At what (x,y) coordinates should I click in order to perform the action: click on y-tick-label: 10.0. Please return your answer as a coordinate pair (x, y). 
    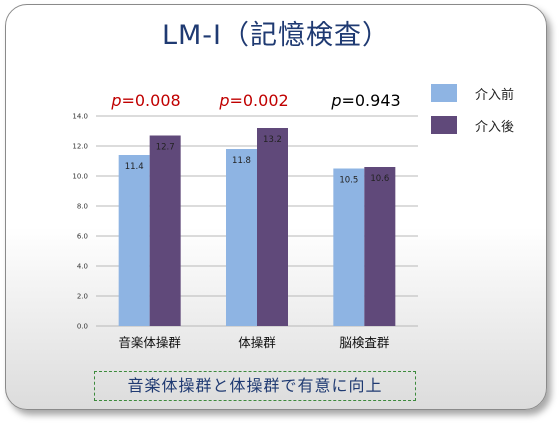
    Looking at the image, I should click on (80, 177).